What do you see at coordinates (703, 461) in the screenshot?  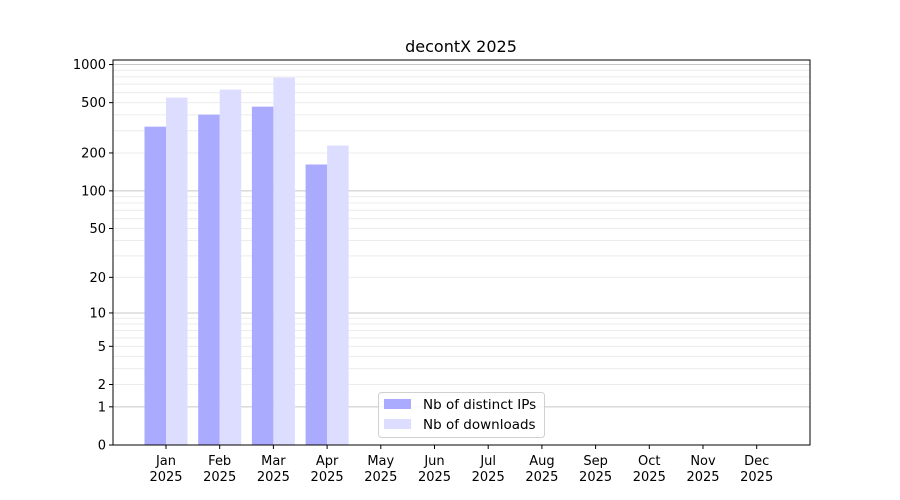 I see `x-tick-label: Nov` at bounding box center [703, 461].